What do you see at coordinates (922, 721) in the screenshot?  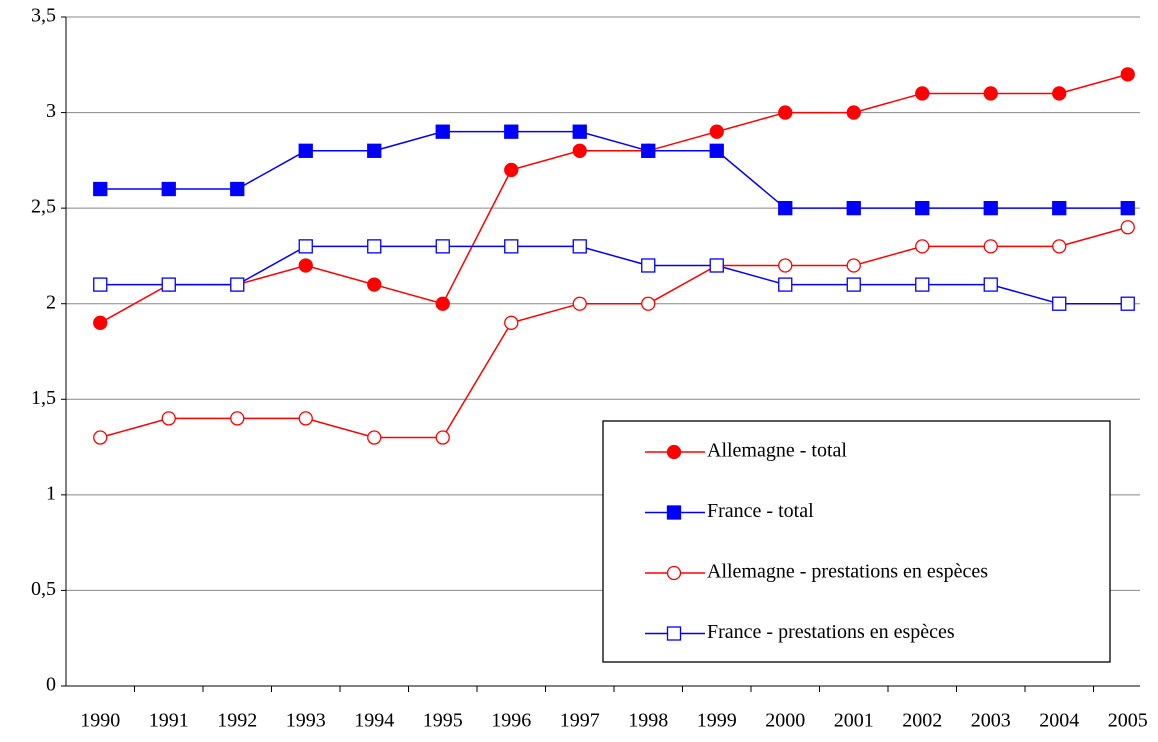 I see `x-tick-label: 2002` at bounding box center [922, 721].